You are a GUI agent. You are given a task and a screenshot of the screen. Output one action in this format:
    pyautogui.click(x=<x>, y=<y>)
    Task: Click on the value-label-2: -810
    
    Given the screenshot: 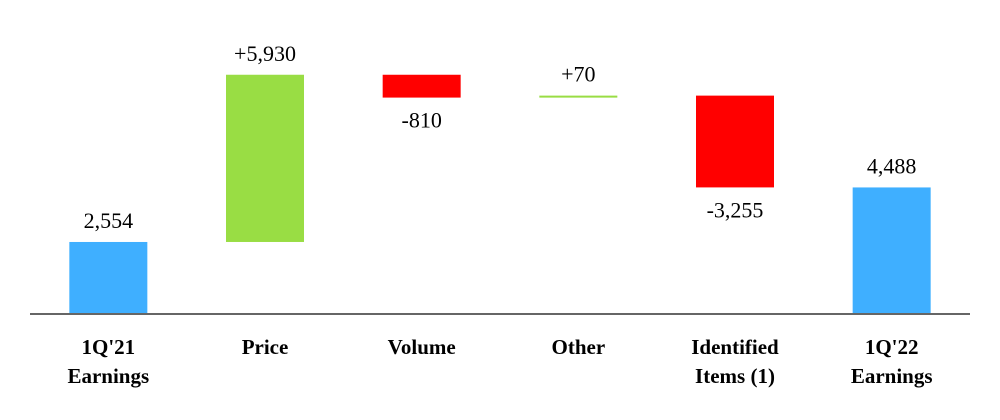 What is the action you would take?
    pyautogui.click(x=422, y=120)
    